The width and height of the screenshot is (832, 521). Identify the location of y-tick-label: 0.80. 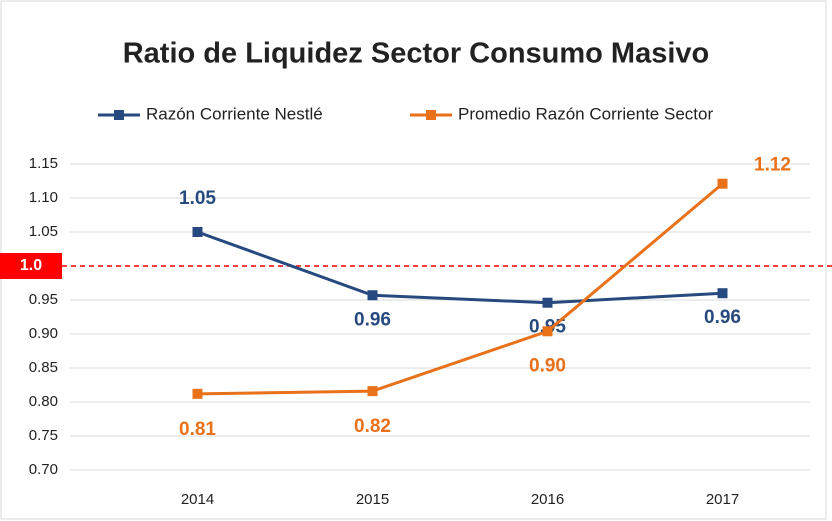
(43, 401).